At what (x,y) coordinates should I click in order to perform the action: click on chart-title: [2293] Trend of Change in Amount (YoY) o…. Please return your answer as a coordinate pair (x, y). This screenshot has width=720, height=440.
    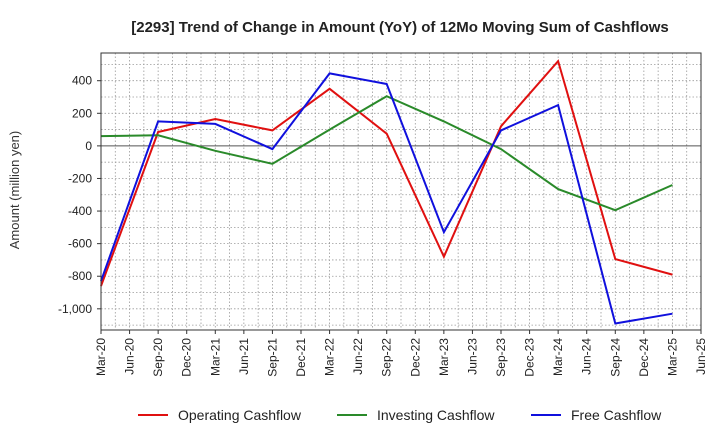
    Looking at the image, I should click on (400, 27).